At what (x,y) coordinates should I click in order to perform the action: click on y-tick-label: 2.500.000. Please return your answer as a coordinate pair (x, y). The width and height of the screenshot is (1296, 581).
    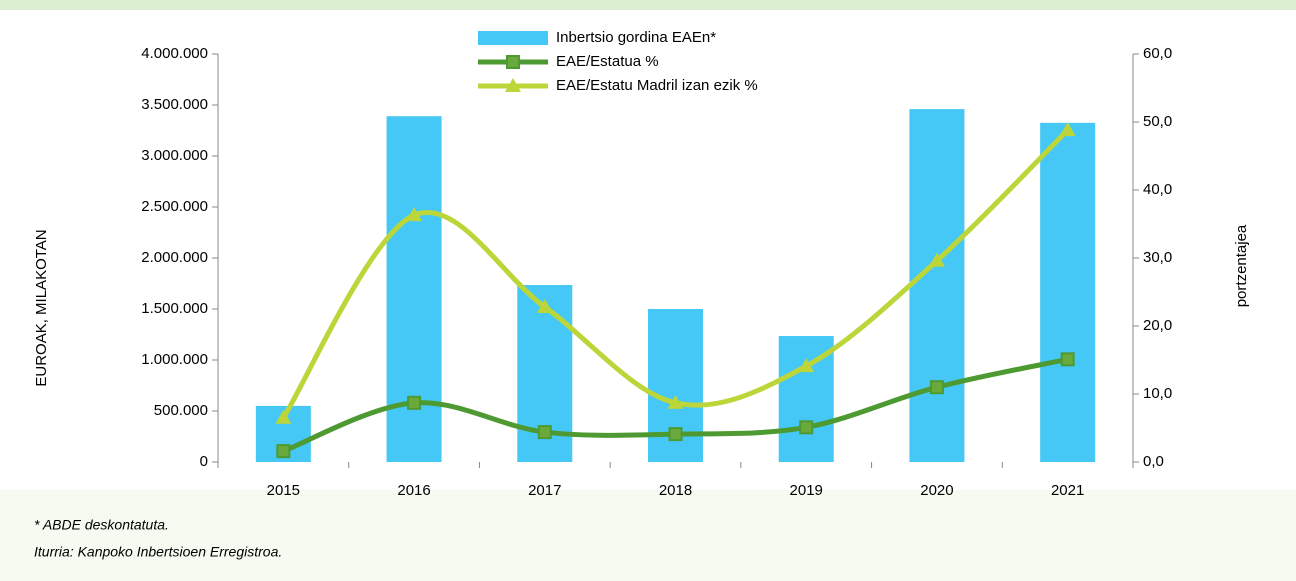
    Looking at the image, I should click on (174, 206).